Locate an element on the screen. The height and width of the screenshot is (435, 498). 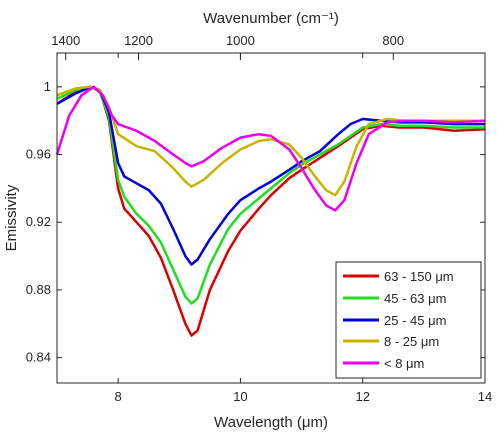
top-tick-label-3: 800 is located at coordinates (393, 40).